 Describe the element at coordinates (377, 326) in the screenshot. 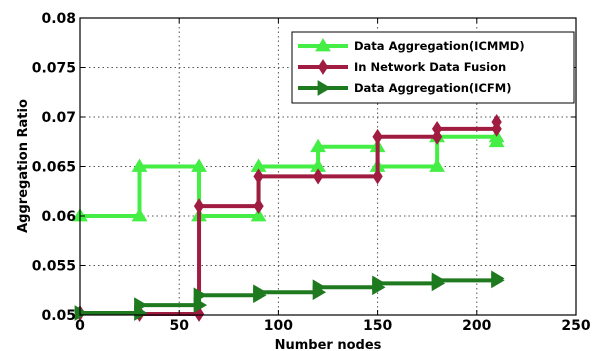

I see `x-tick-label: 150` at that location.